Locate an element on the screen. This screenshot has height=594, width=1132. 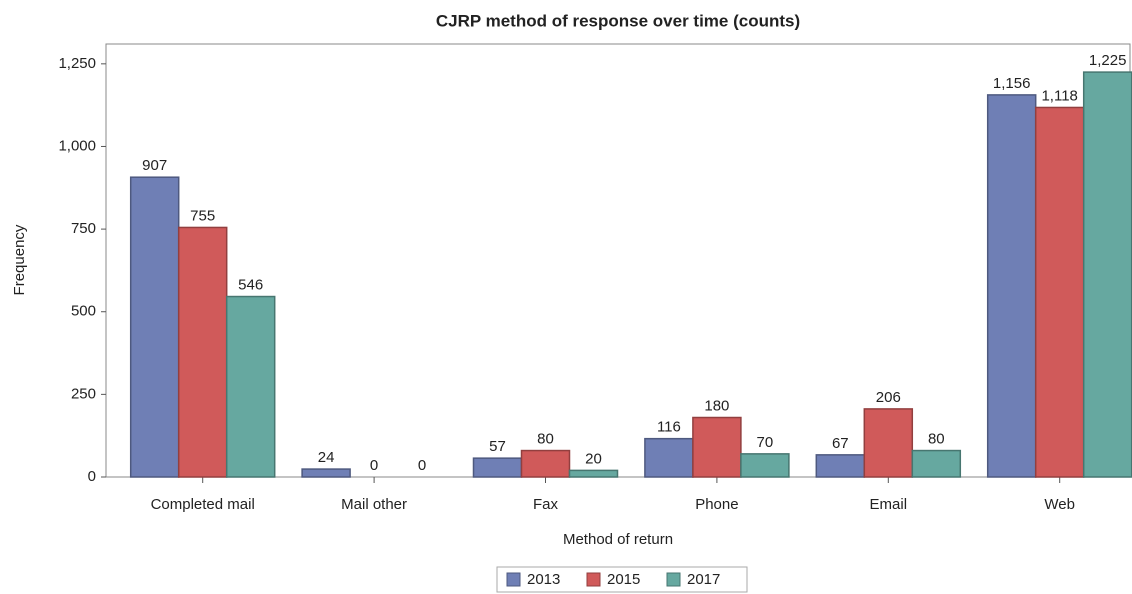
value-label: 1,225 is located at coordinates (1108, 60).